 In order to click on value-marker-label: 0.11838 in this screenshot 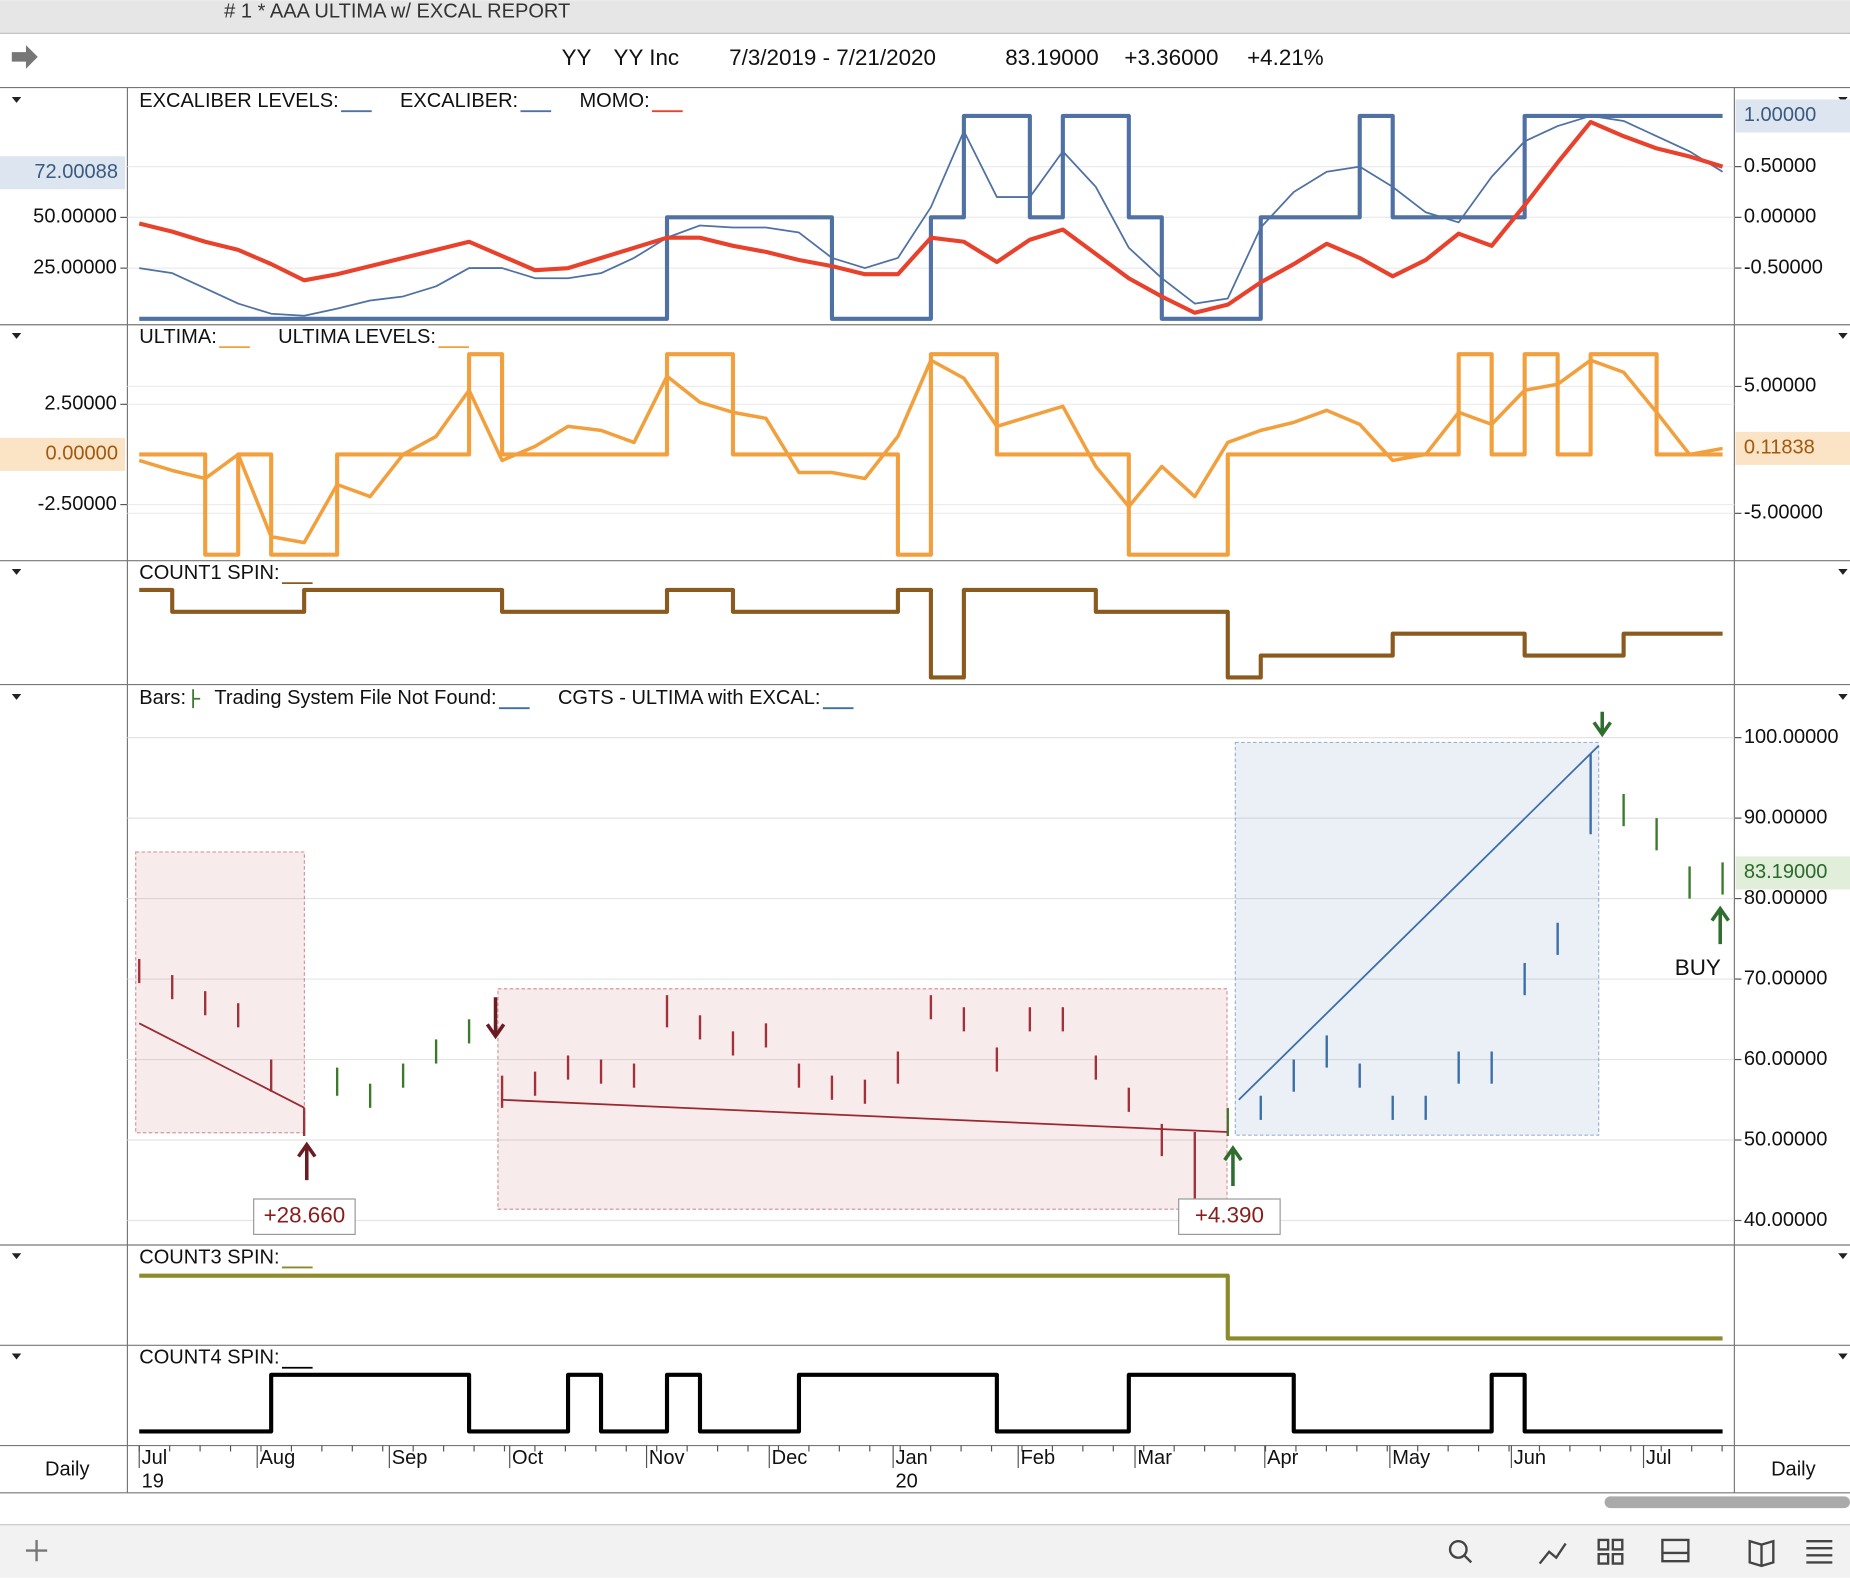, I will do `click(1779, 448)`.